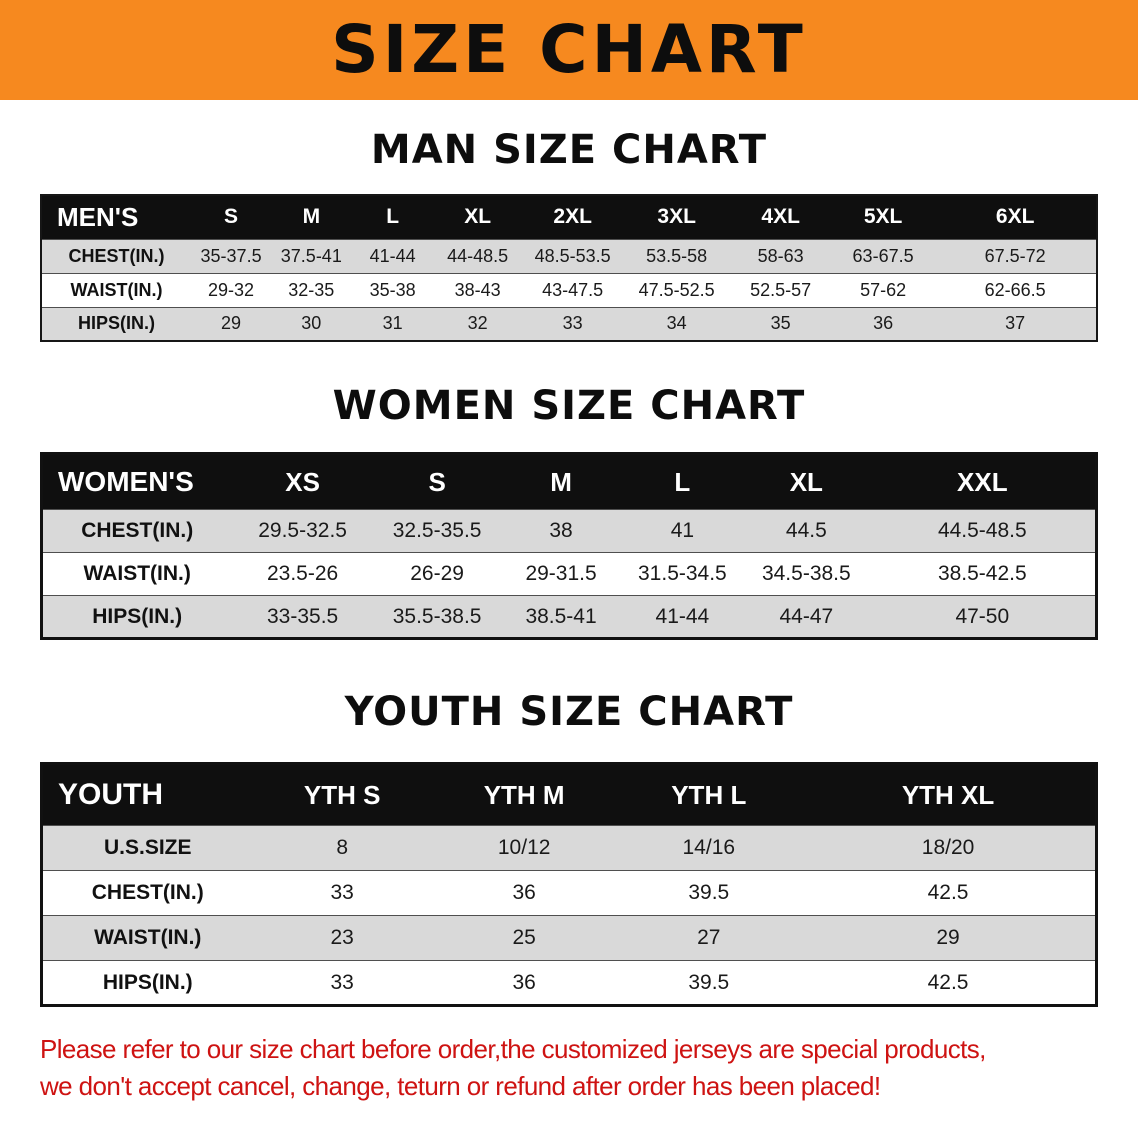 This screenshot has width=1138, height=1132. I want to click on value-cell: 47-50, so click(982, 616).